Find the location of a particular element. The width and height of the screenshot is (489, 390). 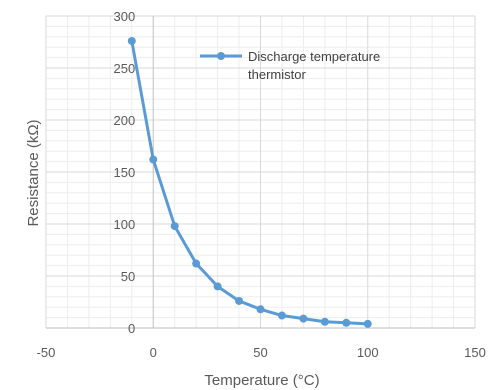

x-tick-label: 150 is located at coordinates (475, 352).